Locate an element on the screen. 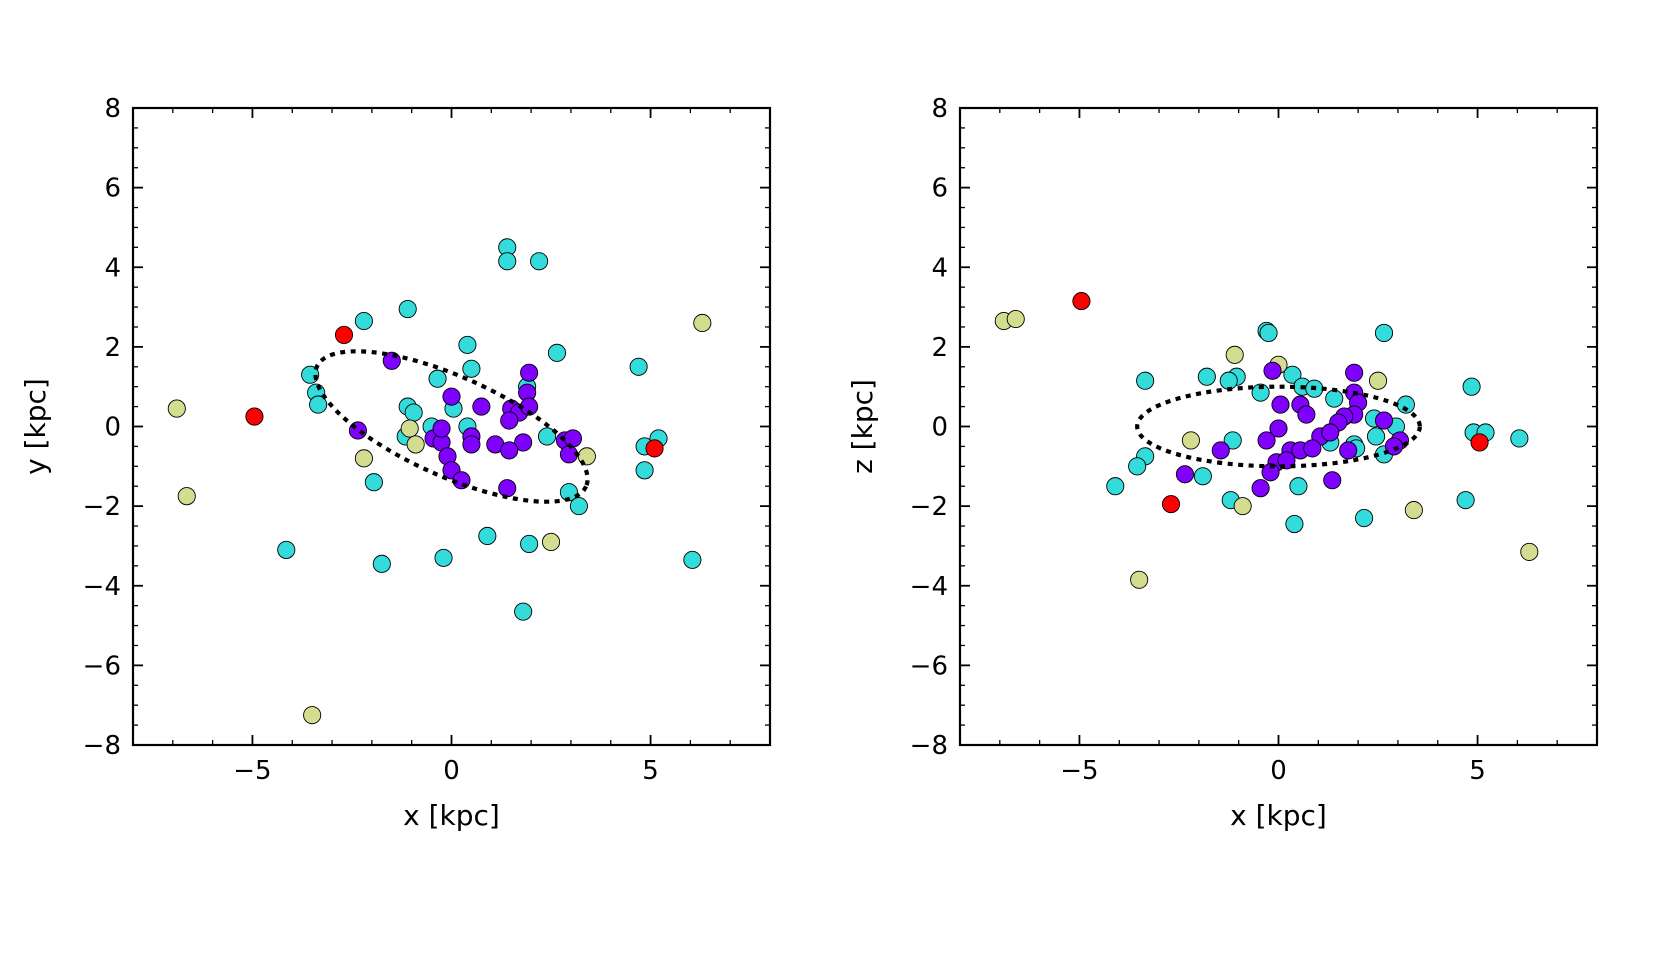  y-tick-label: −8 is located at coordinates (102, 746).